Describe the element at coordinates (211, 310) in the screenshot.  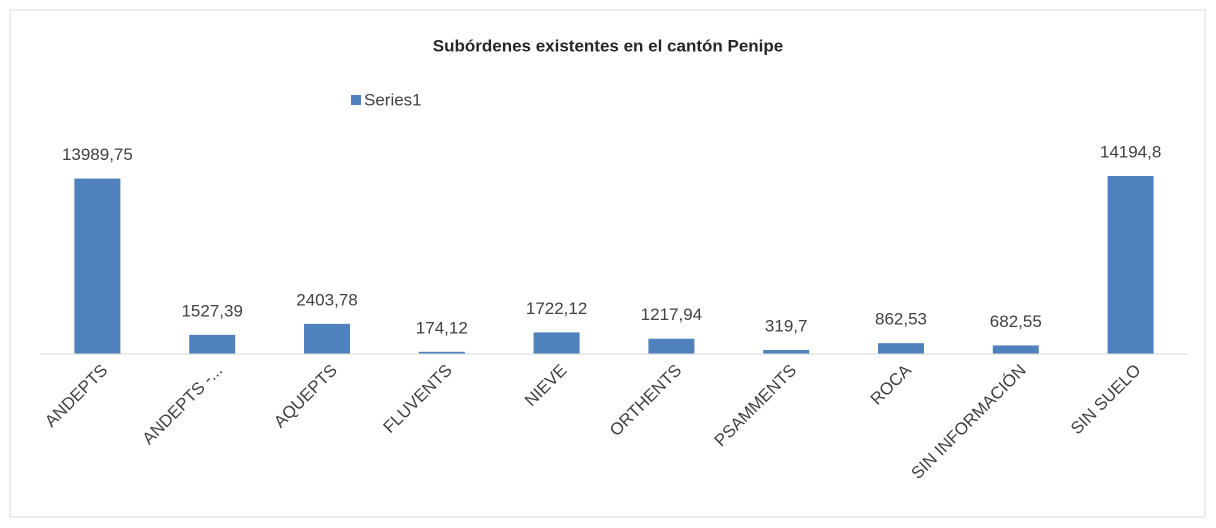
I see `data-label: 1527,39` at that location.